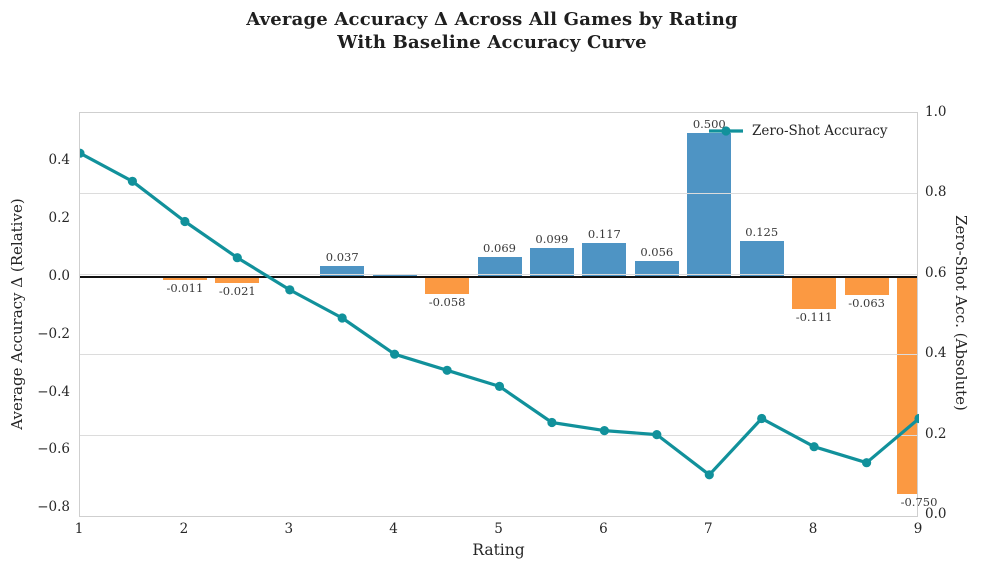 The height and width of the screenshot is (572, 984). I want to click on left-axis-tick-label: −0.8, so click(53, 507).